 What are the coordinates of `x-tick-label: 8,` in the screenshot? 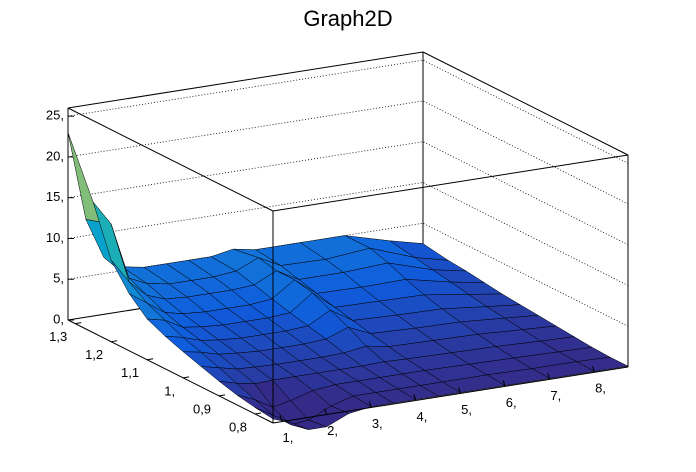 It's located at (600, 388).